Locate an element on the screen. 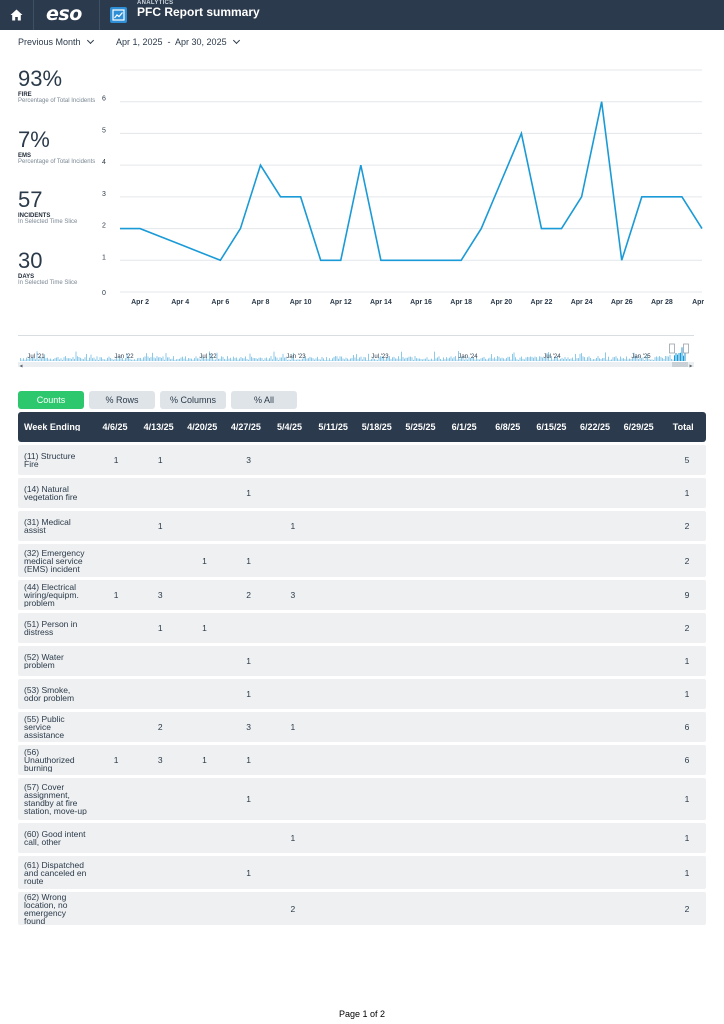  date-range-label: Apr 1, 2025 - Apr 30, 2025 is located at coordinates (171, 42).